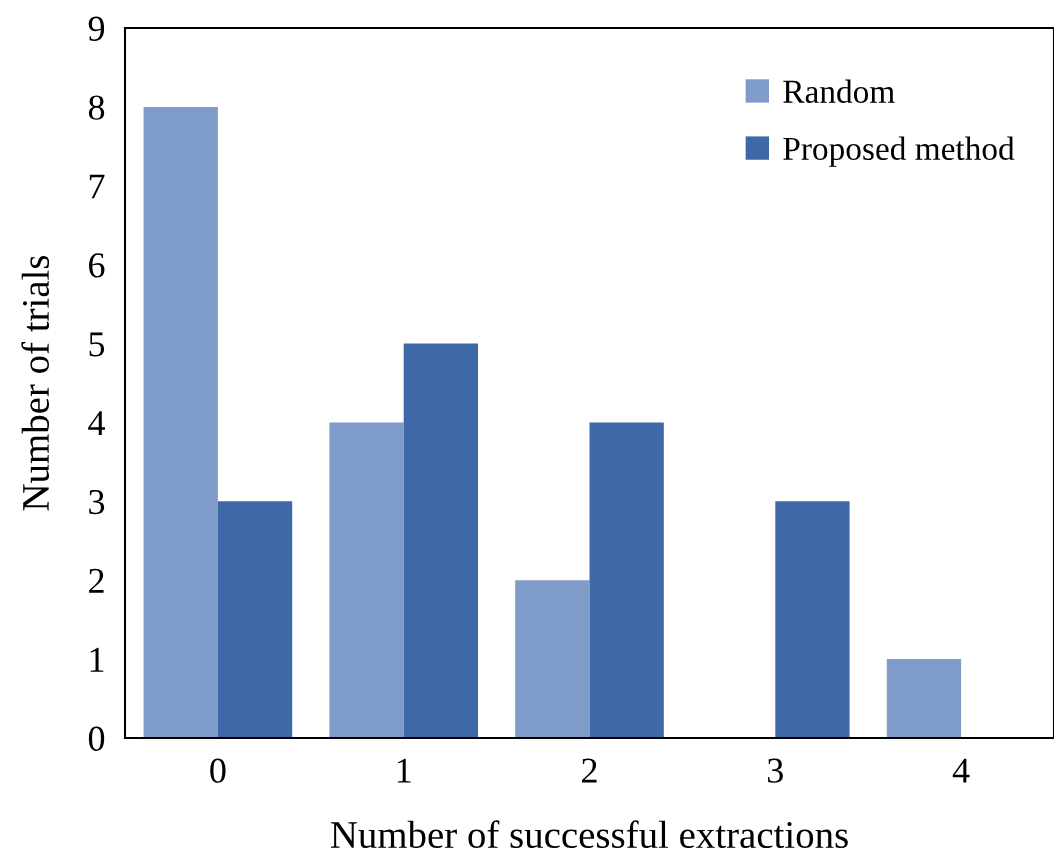  I want to click on x-axis-title: Number of successful extractions, so click(589, 834).